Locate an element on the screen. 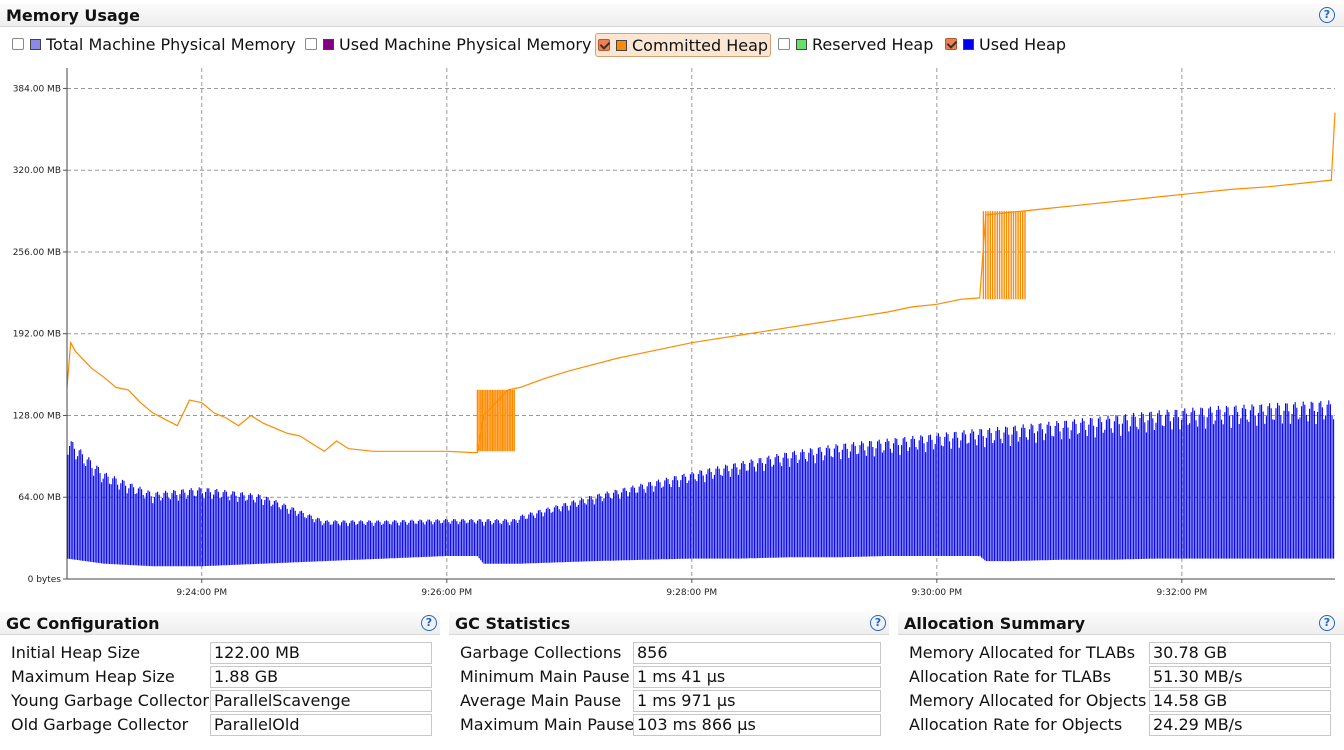 The height and width of the screenshot is (750, 1344). alloc-row-memory-allocated-objects: Memory Allocated for Objects 14.58 GB is located at coordinates (1121, 701).